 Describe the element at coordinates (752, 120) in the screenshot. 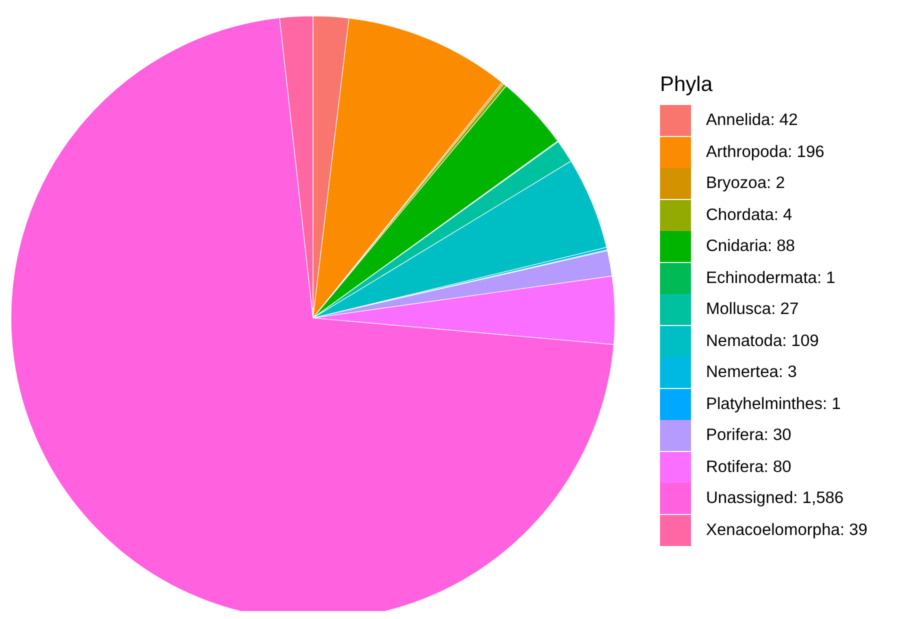

I see `legend-label: Annelida: 42` at that location.